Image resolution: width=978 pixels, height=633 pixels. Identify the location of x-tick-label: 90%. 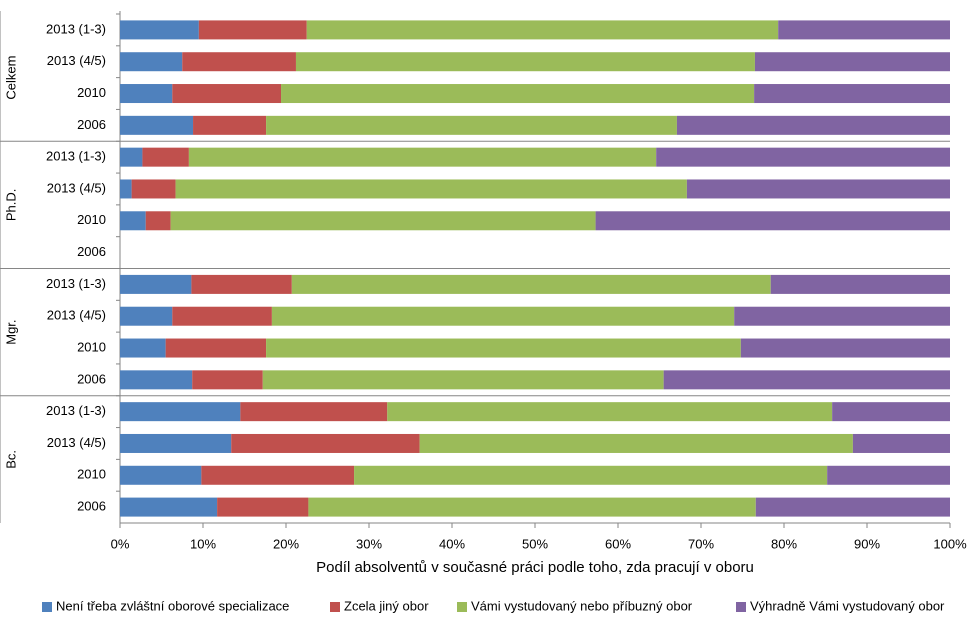
(867, 543).